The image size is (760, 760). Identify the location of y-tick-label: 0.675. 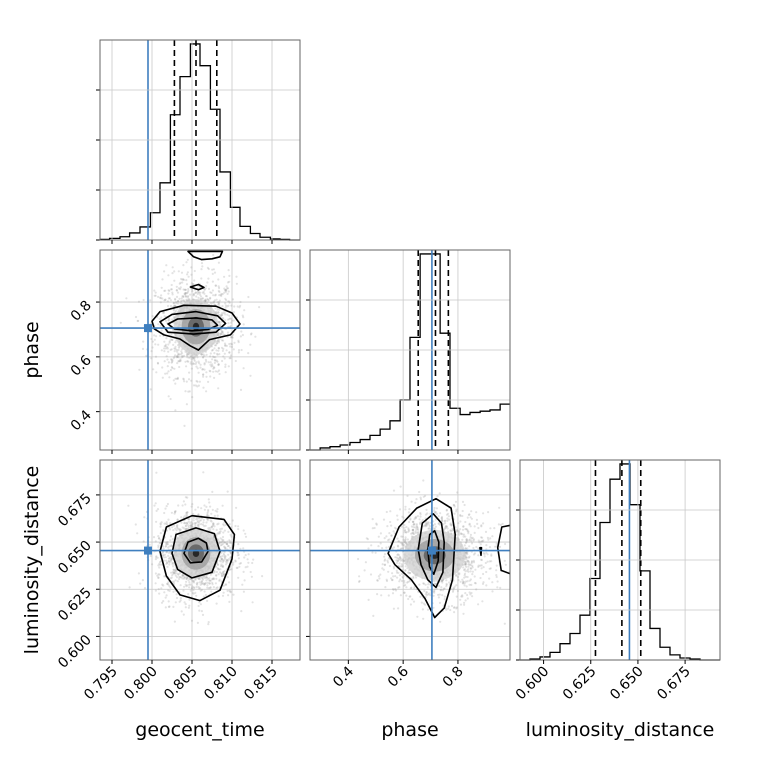
(75, 510).